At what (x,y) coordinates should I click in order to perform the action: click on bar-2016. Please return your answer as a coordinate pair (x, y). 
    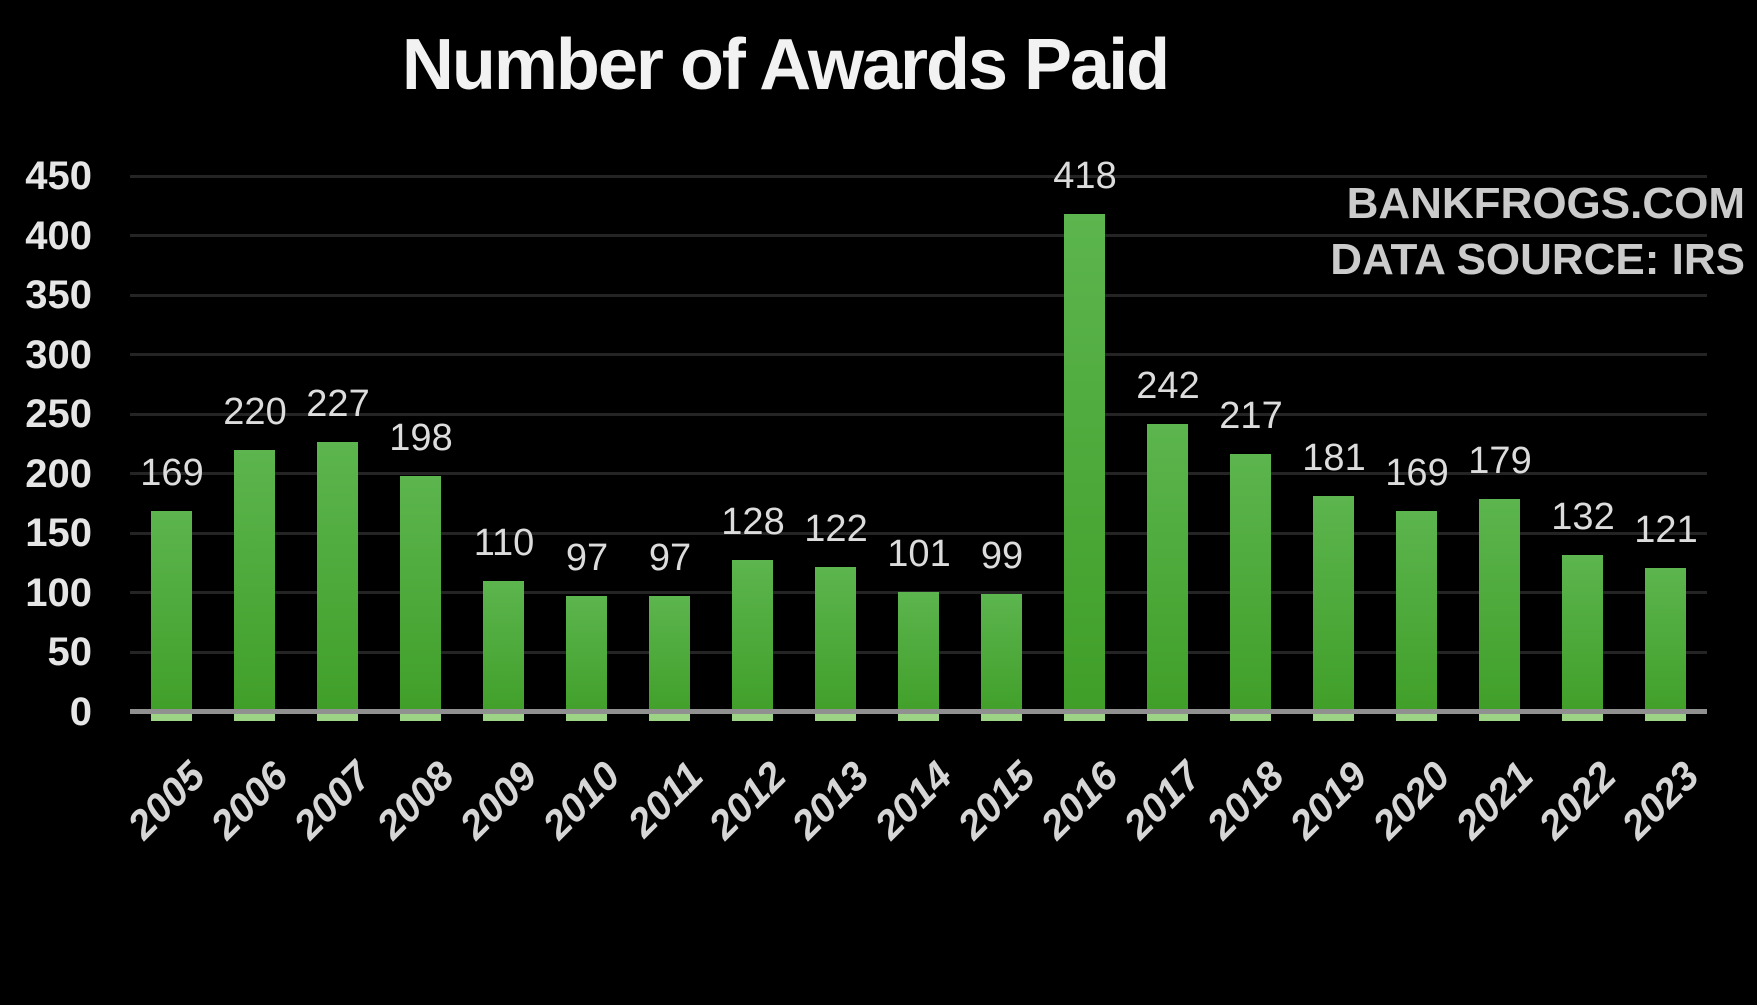
    Looking at the image, I should click on (1084, 467).